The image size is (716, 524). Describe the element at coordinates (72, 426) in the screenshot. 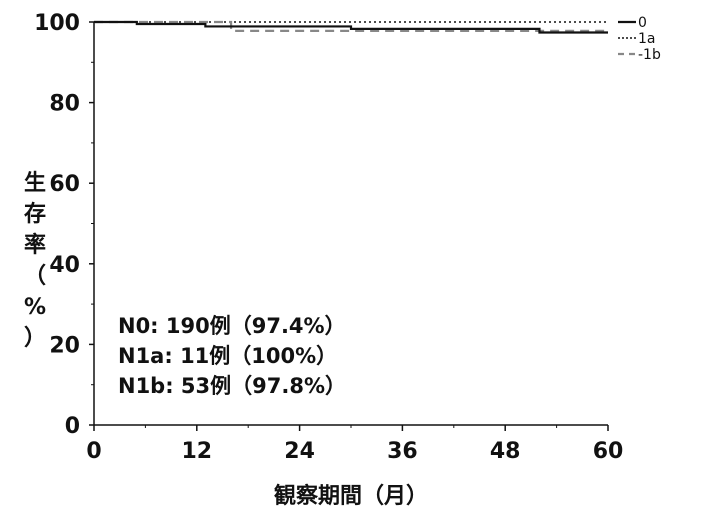

I see `y-tick-label: 0` at that location.